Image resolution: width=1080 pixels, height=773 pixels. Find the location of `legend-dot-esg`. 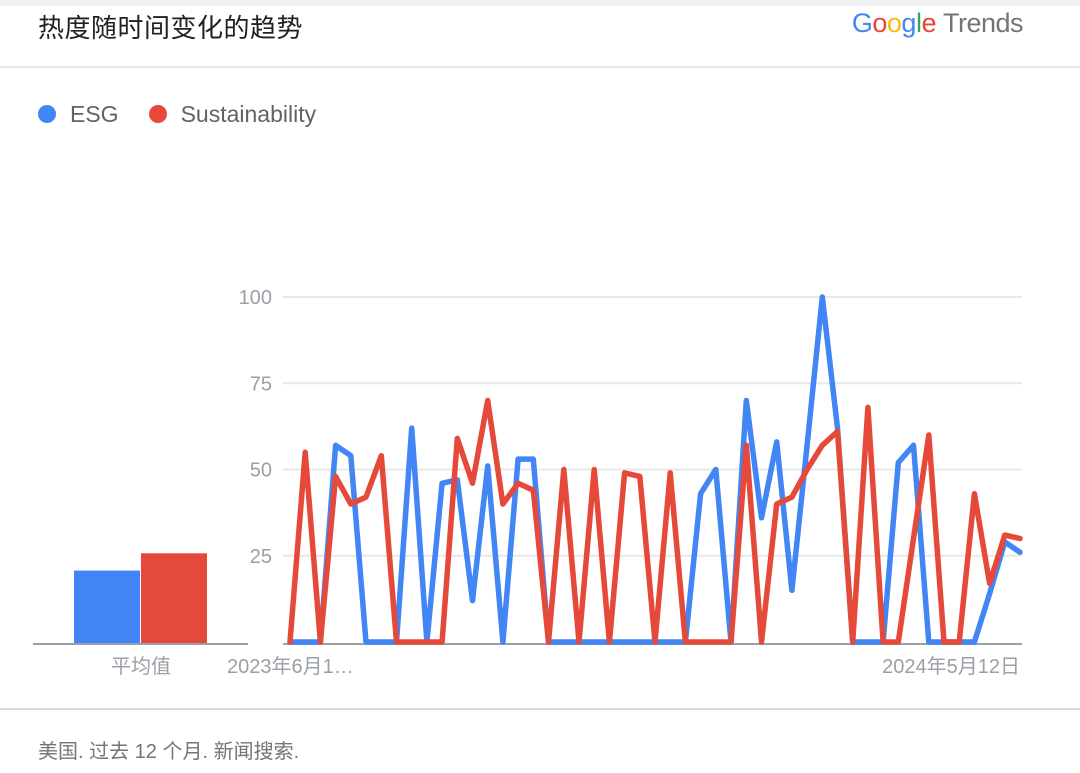

legend-dot-esg is located at coordinates (47, 114).